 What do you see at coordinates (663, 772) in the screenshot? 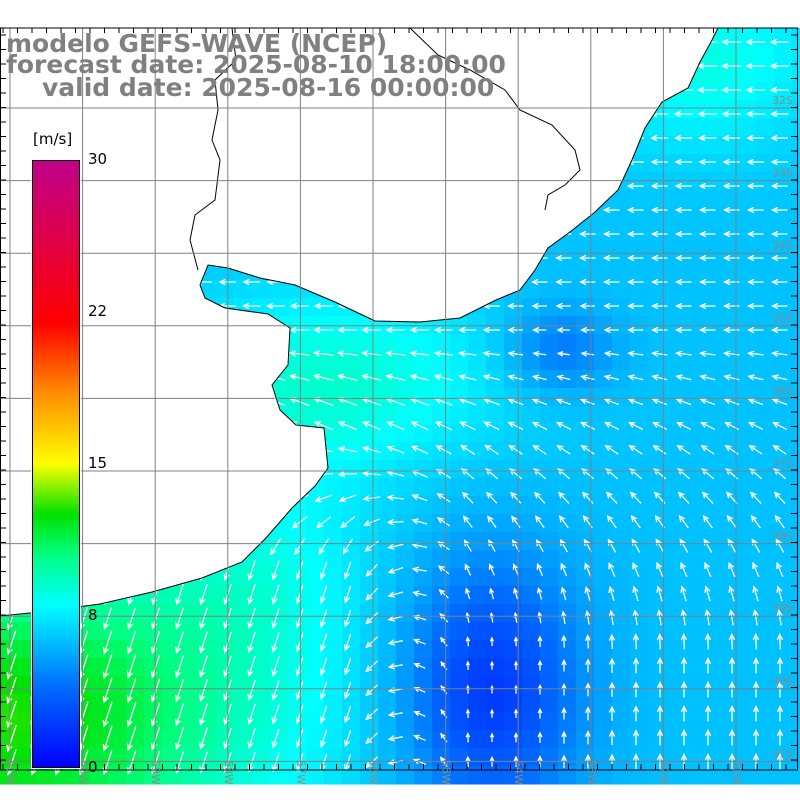
I see `lon-label: 52W` at bounding box center [663, 772].